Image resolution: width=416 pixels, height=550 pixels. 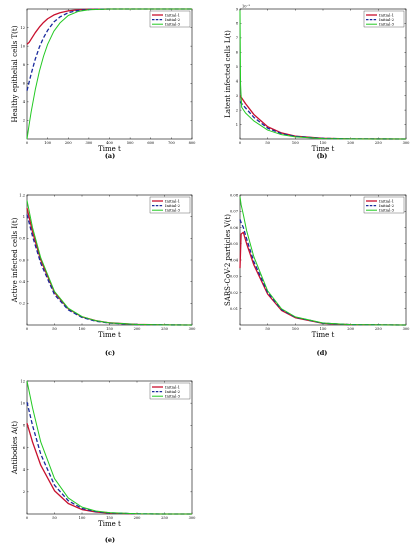 I want to click on y-tick-label: 0.05, so click(x=234, y=244).